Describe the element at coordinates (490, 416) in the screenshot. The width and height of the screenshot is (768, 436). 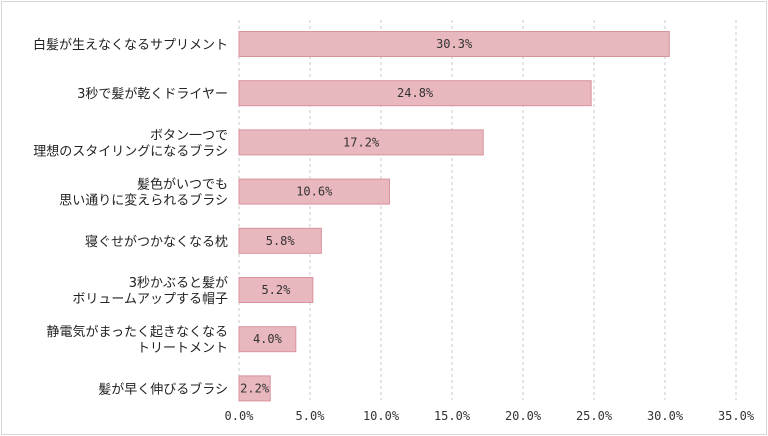
I see `x-axis-tick-labels: 0.0% 5.0% 10.0% 15.0% 20.0% 25.0% 30.0% 35.0%` at that location.